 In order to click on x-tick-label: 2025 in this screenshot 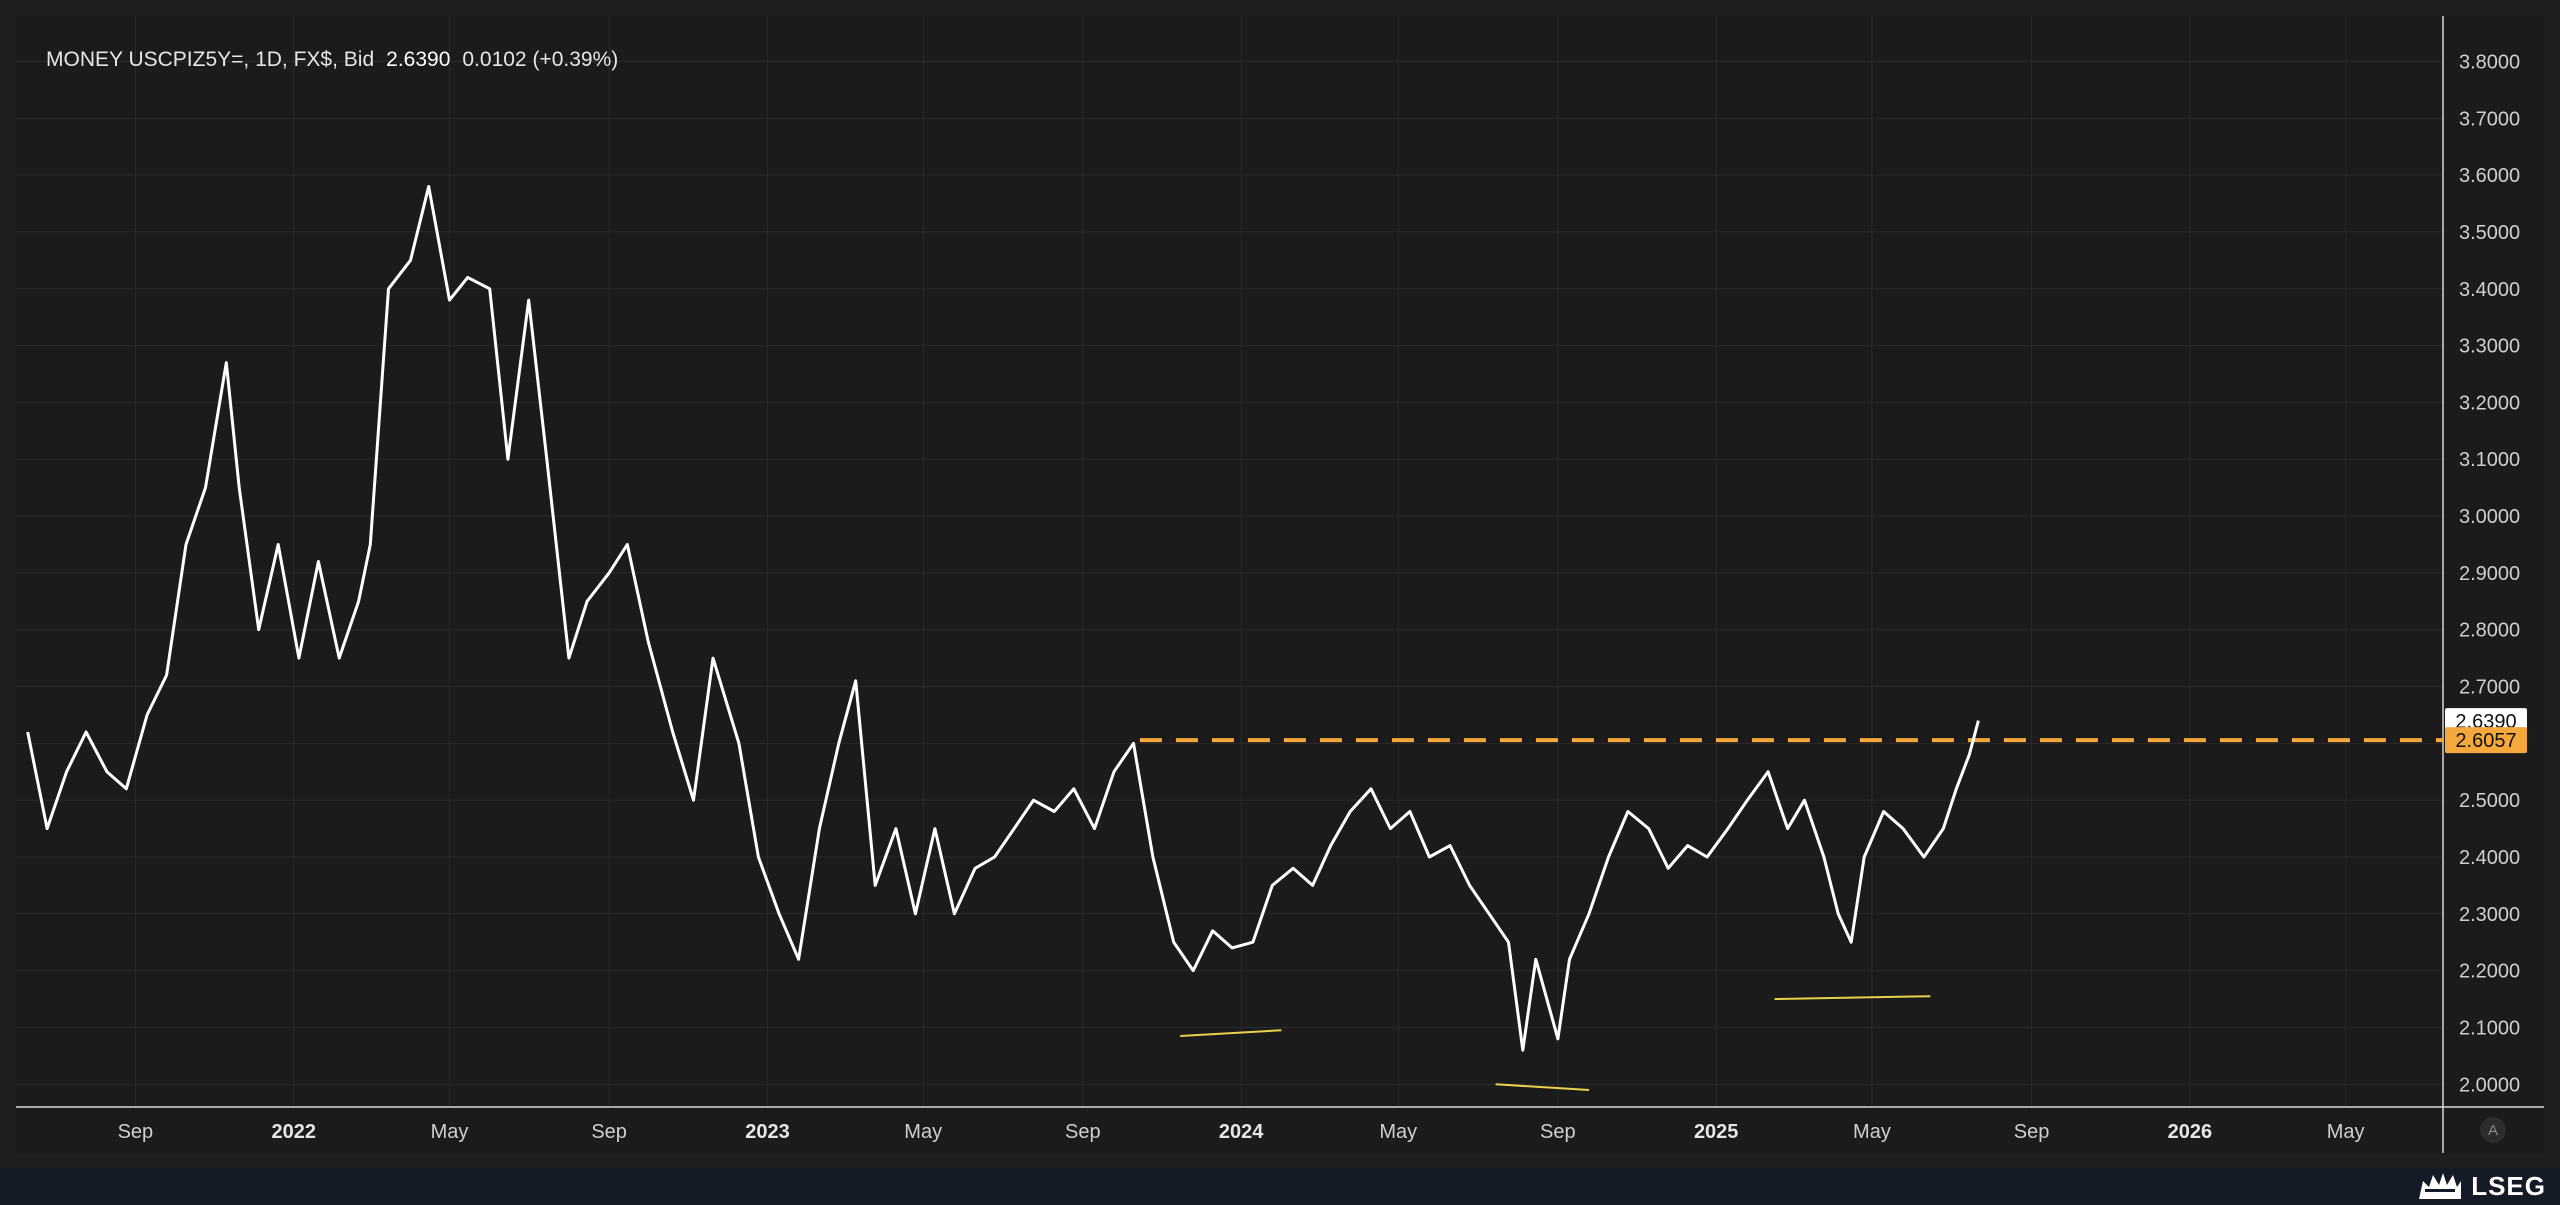, I will do `click(1716, 1132)`.